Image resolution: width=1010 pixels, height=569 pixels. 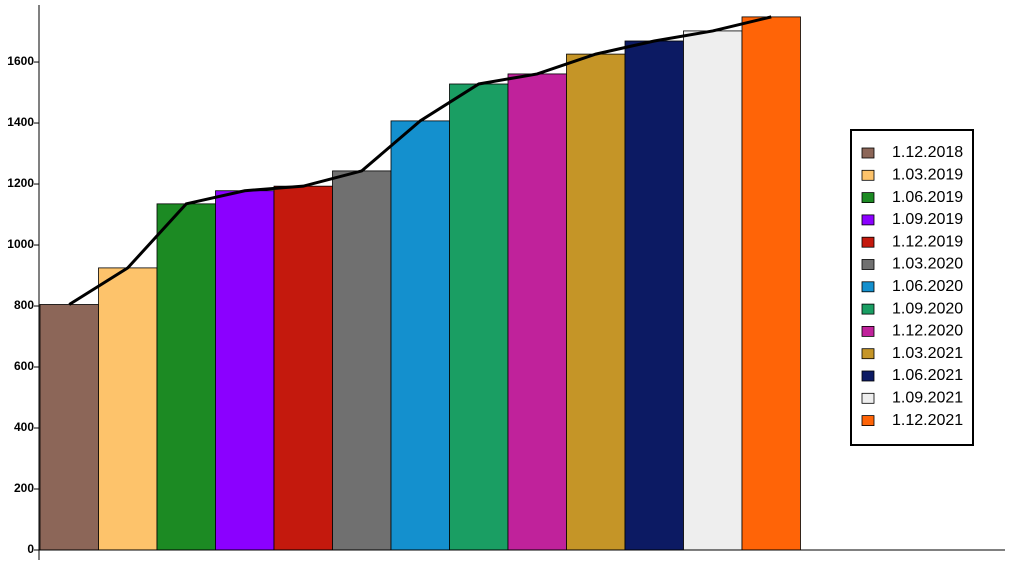 What do you see at coordinates (30, 549) in the screenshot?
I see `y-tick-label: 0` at bounding box center [30, 549].